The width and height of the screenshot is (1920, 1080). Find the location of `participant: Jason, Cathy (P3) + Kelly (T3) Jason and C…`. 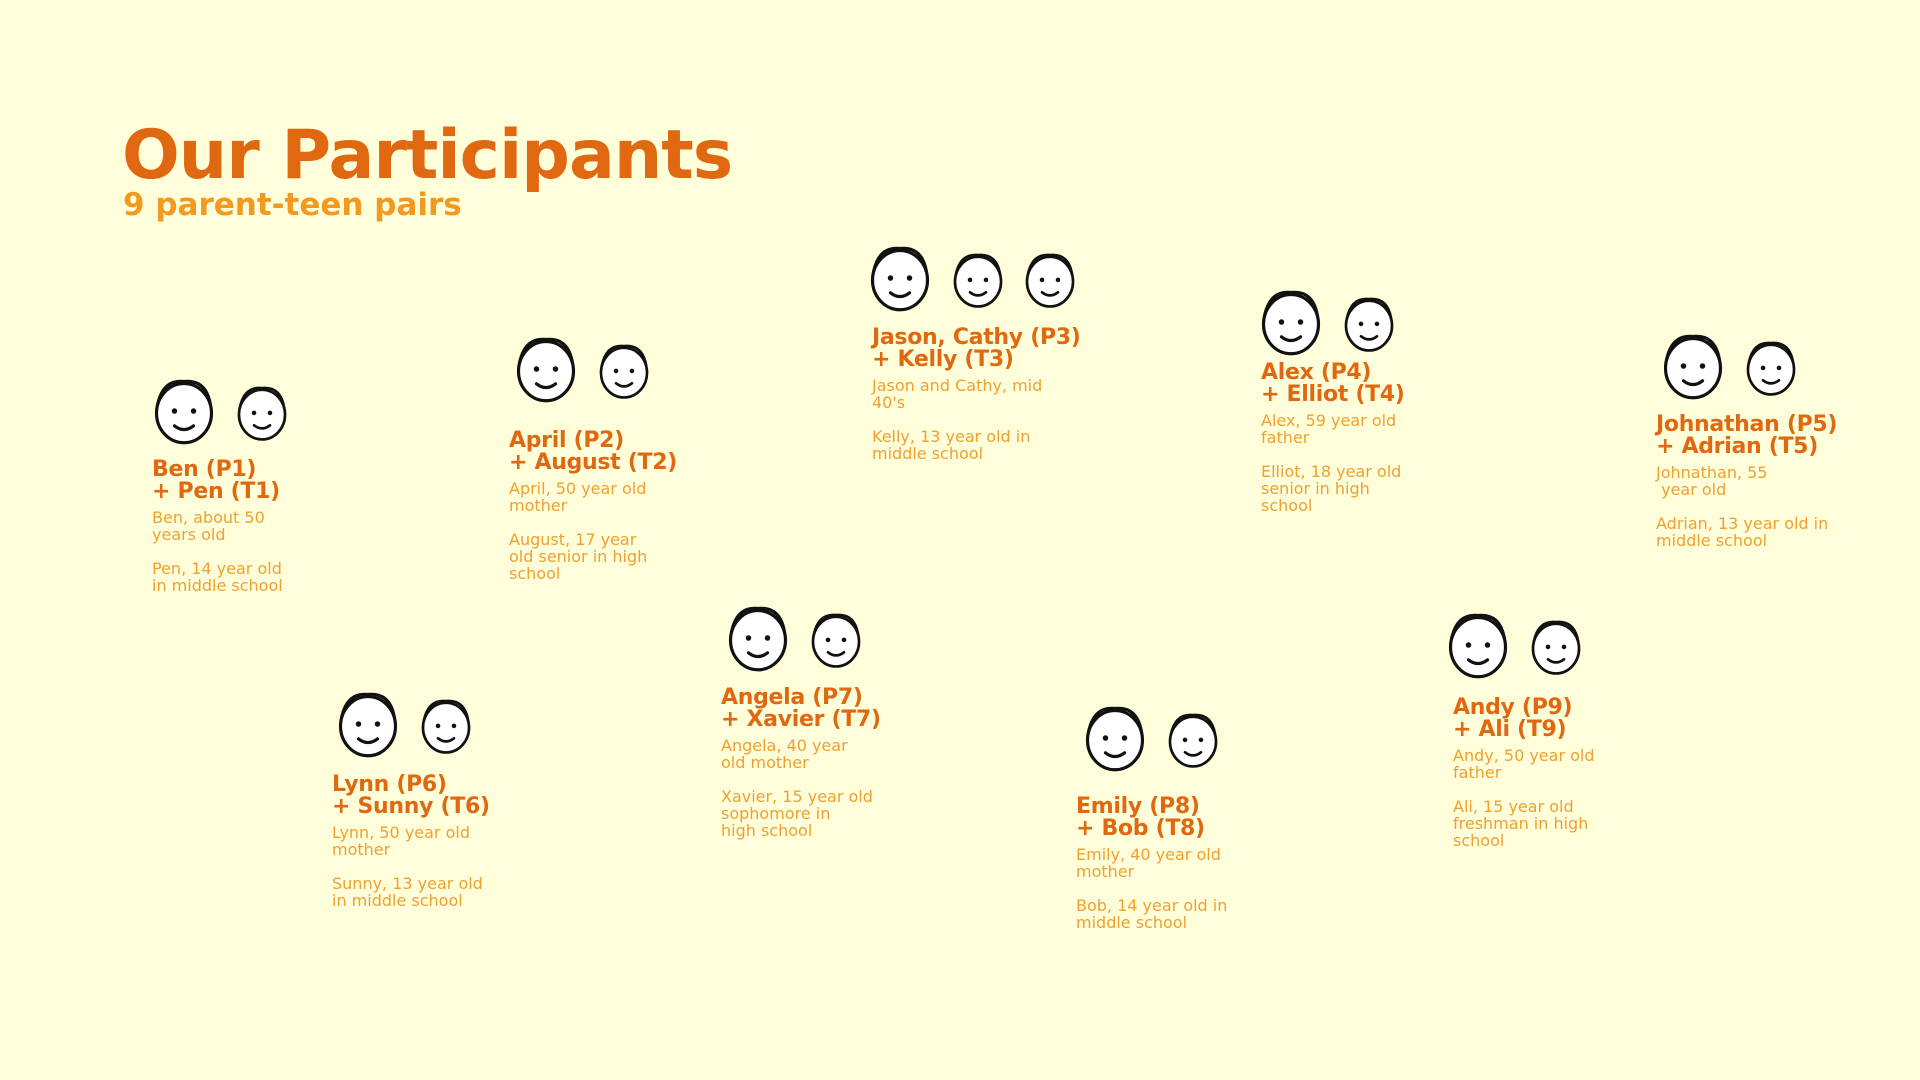

participant: Jason, Cathy (P3) + Kelly (T3) Jason and C… is located at coordinates (976, 403).